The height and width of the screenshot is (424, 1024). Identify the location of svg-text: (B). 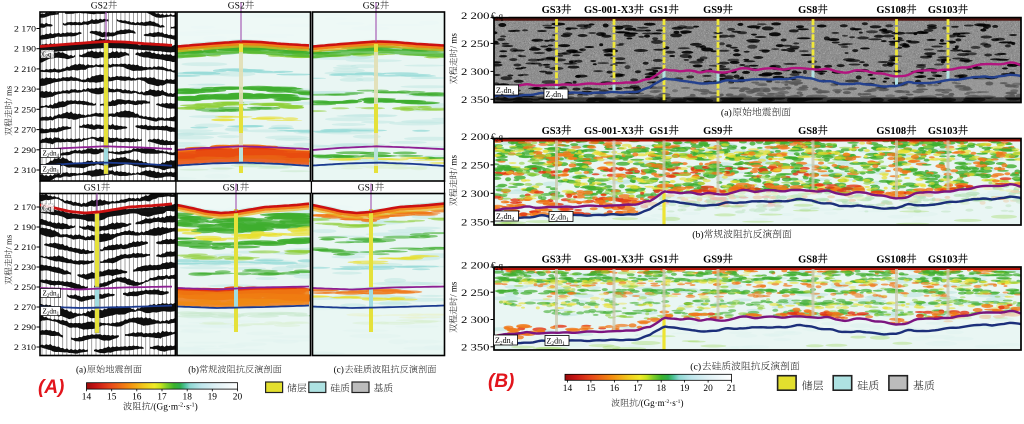
(501, 381).